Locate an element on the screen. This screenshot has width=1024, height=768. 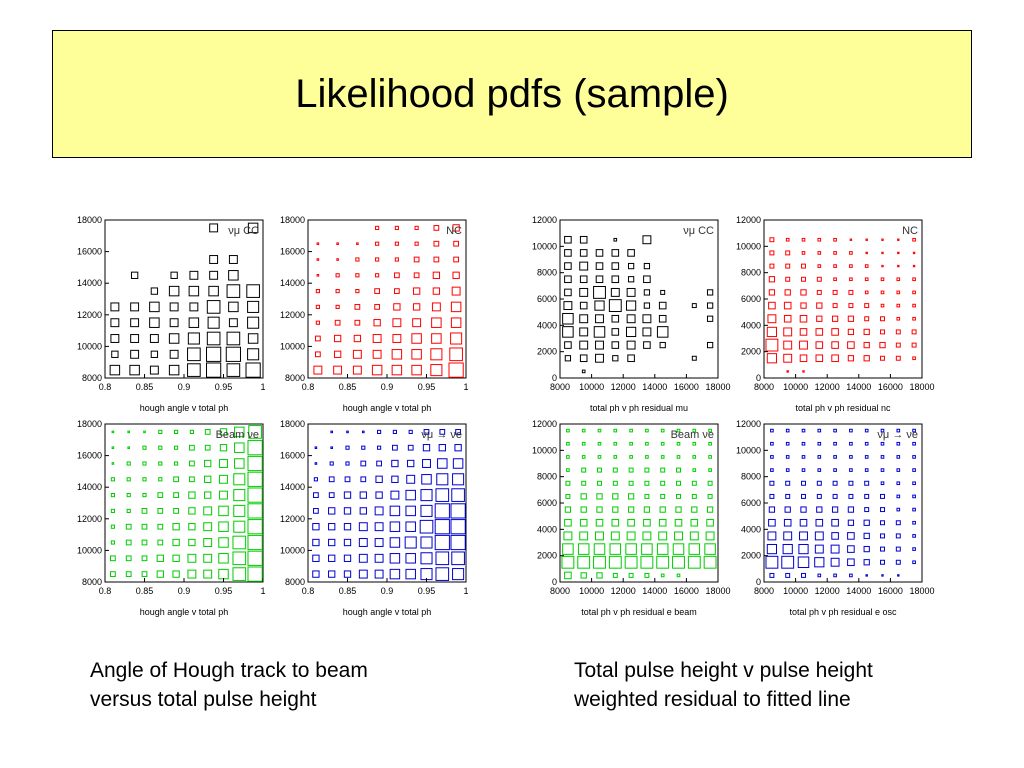
legend-label: NC is located at coordinates (910, 231).